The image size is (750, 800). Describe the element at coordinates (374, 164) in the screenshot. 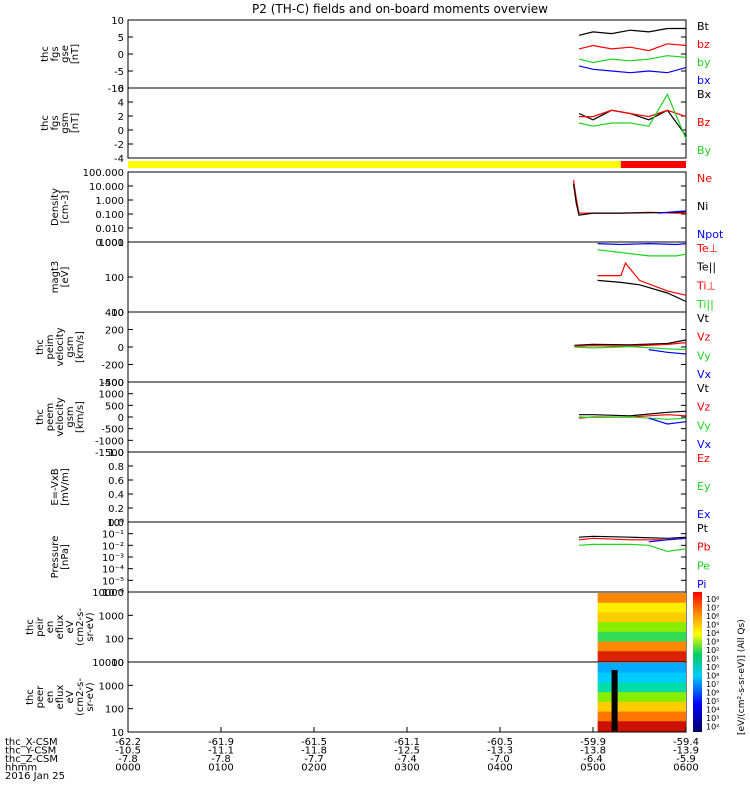

I see `mode-segment` at that location.